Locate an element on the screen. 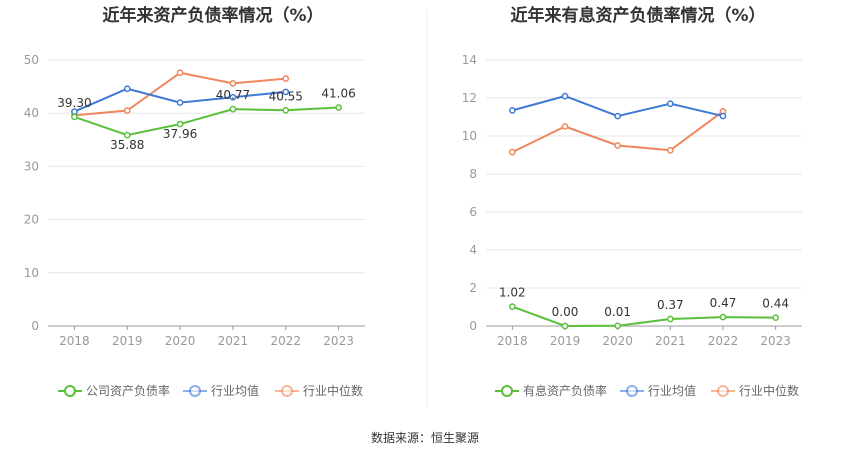 The width and height of the screenshot is (850, 459). legend-item-company: 有息资产负债率 is located at coordinates (551, 390).